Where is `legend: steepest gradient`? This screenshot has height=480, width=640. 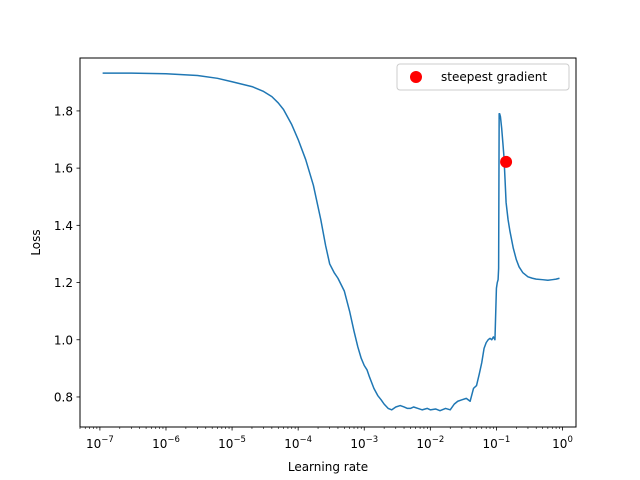
legend: steepest gradient is located at coordinates (483, 77).